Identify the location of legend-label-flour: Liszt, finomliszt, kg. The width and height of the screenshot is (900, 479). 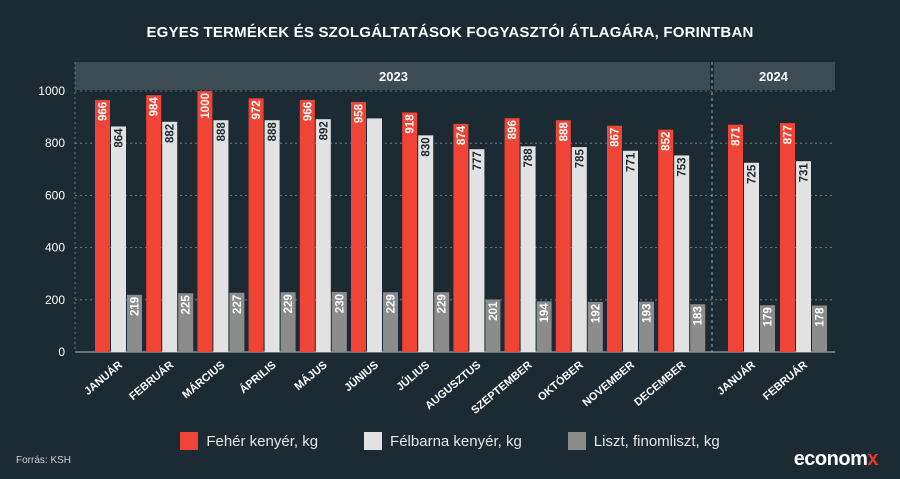
(656, 441).